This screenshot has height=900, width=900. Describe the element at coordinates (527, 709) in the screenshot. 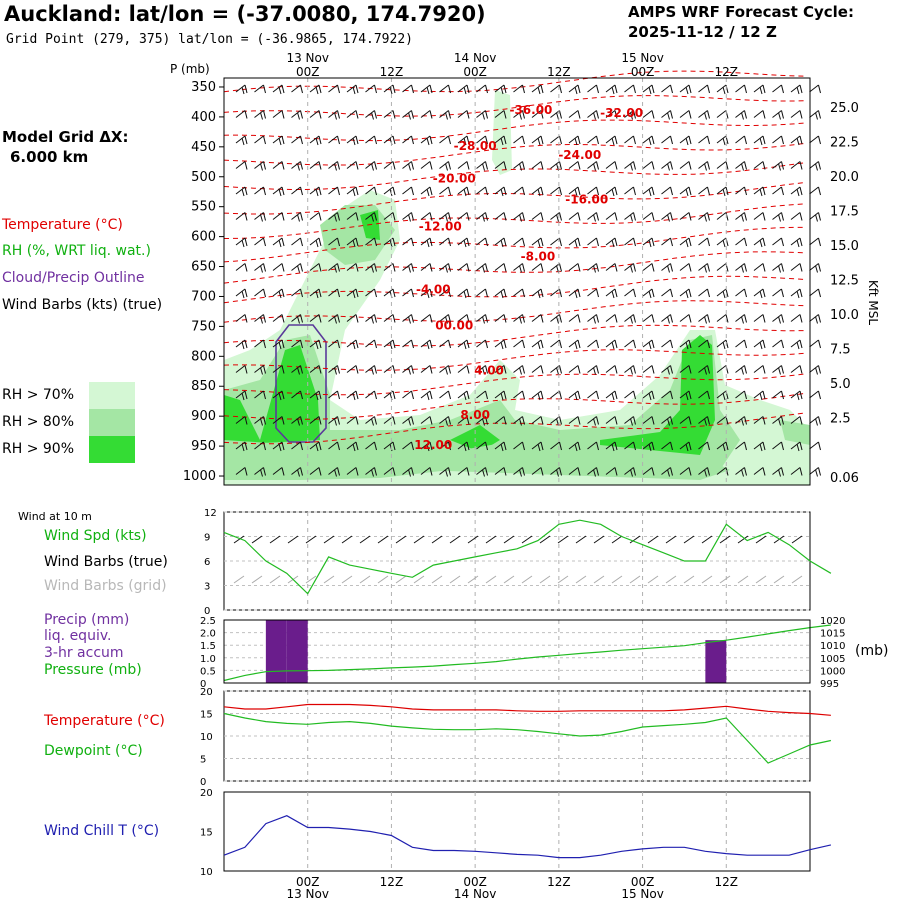

I see `temp-series-line` at that location.